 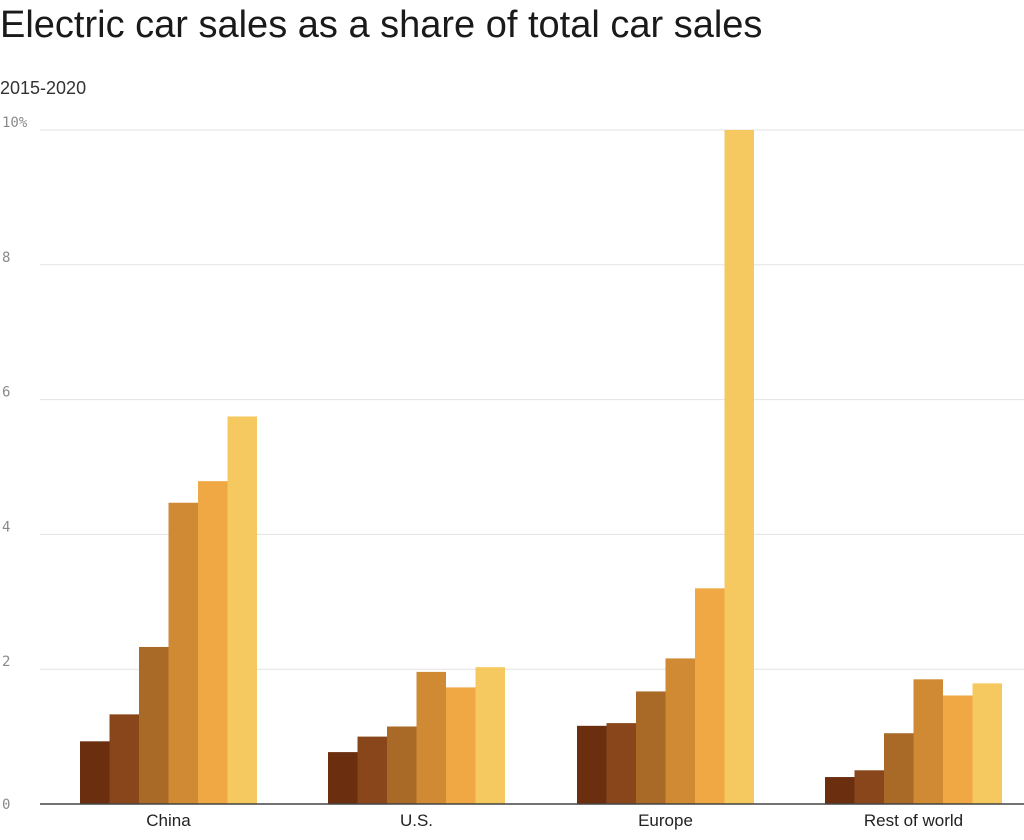 What do you see at coordinates (15, 123) in the screenshot?
I see `y-tick-label: 10%` at bounding box center [15, 123].